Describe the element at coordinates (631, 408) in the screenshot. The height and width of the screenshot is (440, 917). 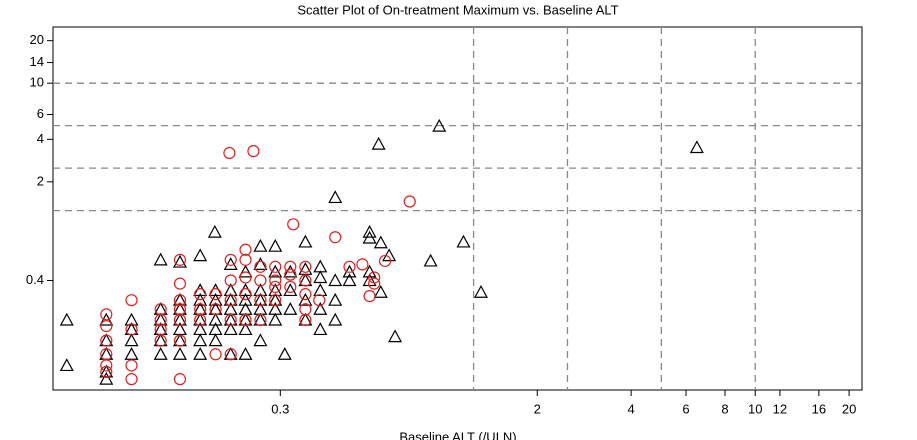
I see `x-tick-label: 4` at that location.